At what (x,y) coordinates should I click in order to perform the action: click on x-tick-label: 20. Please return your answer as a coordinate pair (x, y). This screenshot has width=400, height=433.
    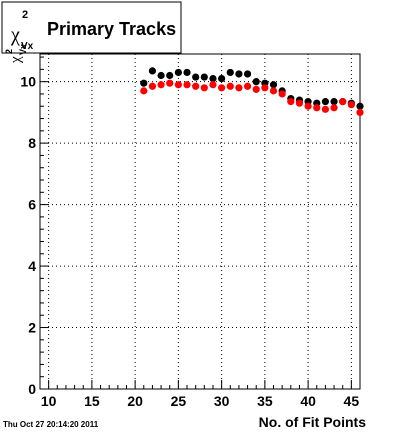
    Looking at the image, I should click on (135, 401).